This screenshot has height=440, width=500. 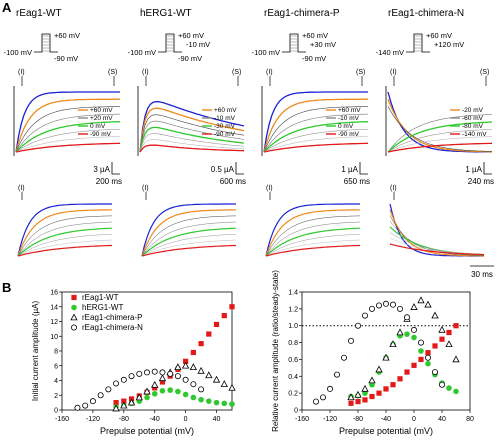 What do you see at coordinates (390, 52) in the screenshot?
I see `protocol-hold-label: -140 mV` at bounding box center [390, 52].